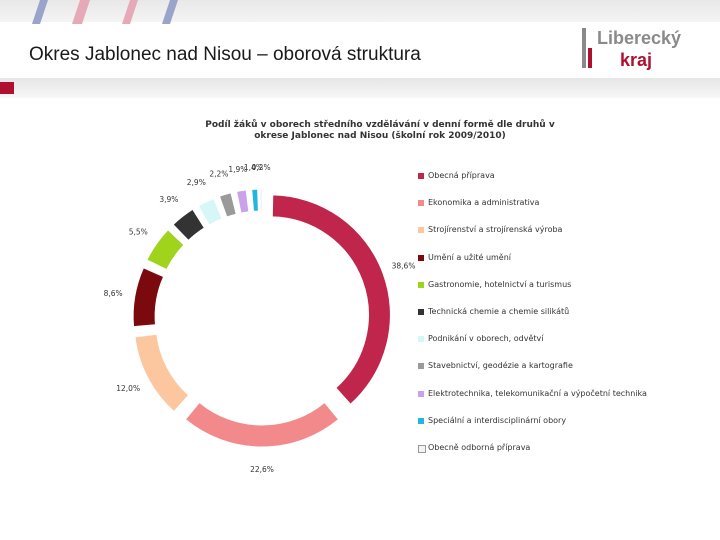 Image resolution: width=720 pixels, height=540 pixels. What do you see at coordinates (262, 469) in the screenshot?
I see `slice-label: 22,6%` at bounding box center [262, 469].